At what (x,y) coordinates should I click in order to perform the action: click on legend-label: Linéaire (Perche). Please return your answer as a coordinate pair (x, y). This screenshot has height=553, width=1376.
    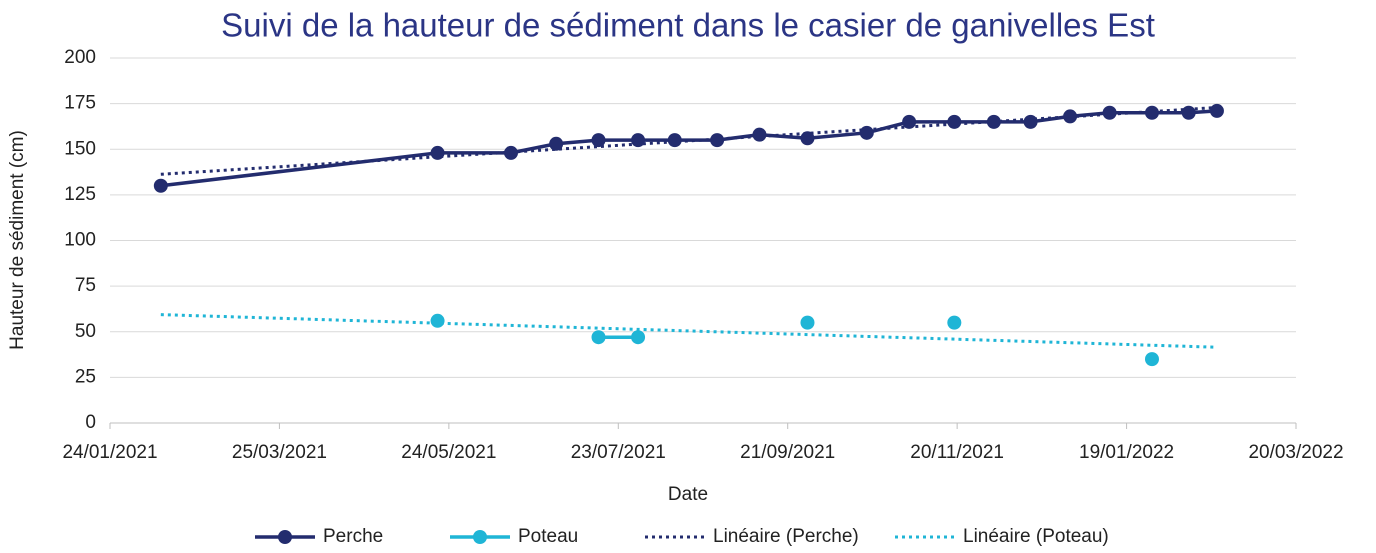
    Looking at the image, I should click on (786, 536).